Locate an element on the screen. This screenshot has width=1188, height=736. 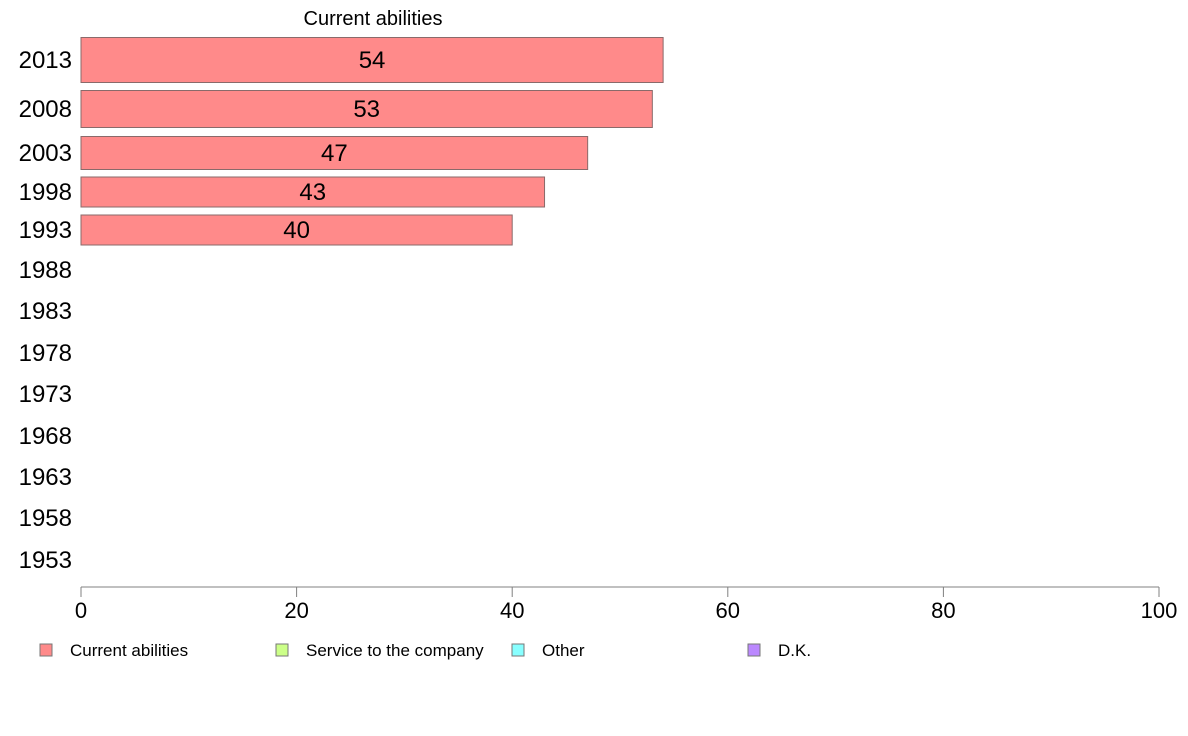
x-axis: 0 20 40 60 80 100 is located at coordinates (626, 604).